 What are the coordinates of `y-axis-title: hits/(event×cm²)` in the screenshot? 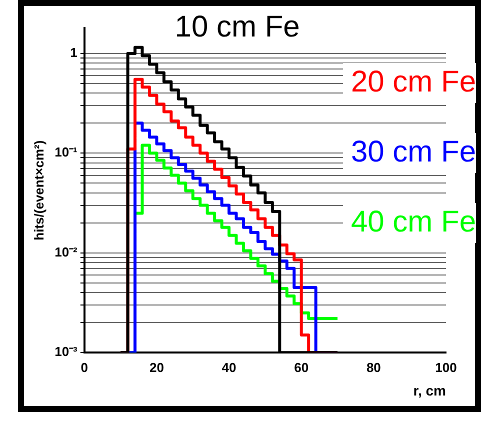 It's located at (38, 190).